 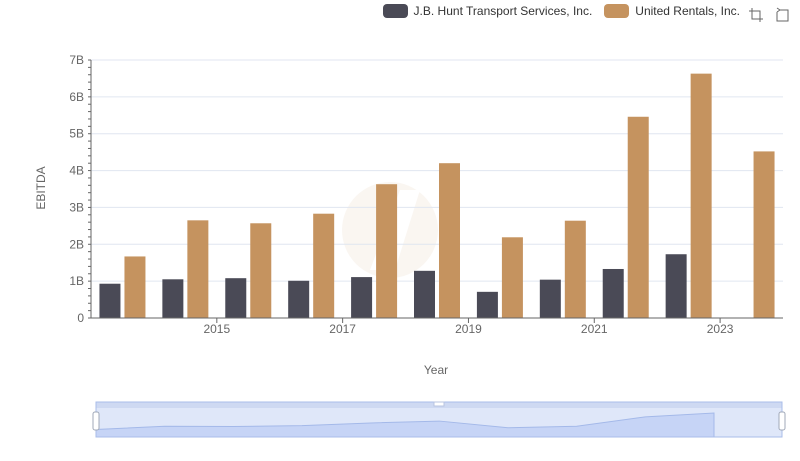 I want to click on bar-jb-hunt-2023, so click(x=676, y=286).